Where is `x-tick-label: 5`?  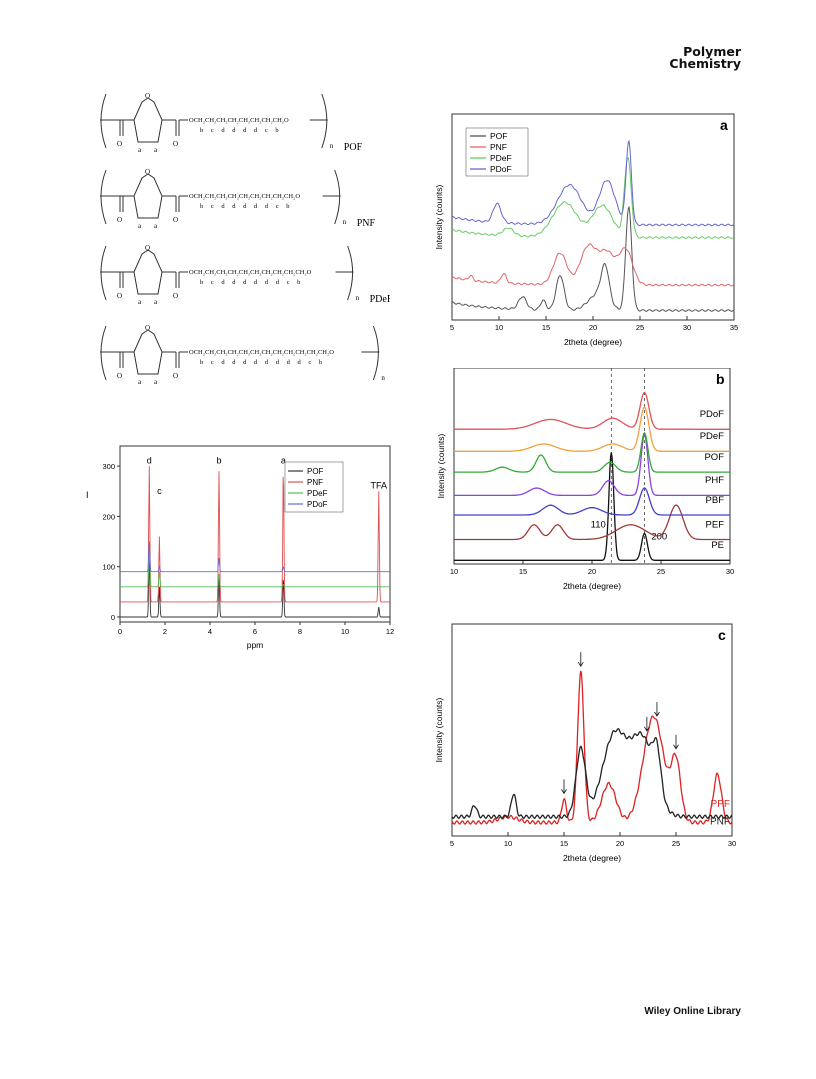
x-tick-label: 5 is located at coordinates (452, 327).